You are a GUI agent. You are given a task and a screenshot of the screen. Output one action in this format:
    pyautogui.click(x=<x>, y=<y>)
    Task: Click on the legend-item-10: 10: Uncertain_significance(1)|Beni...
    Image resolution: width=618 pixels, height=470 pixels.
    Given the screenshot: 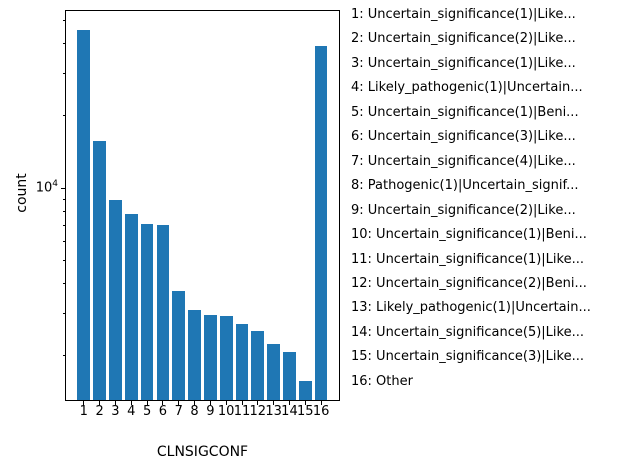 What is the action you would take?
    pyautogui.click(x=469, y=235)
    